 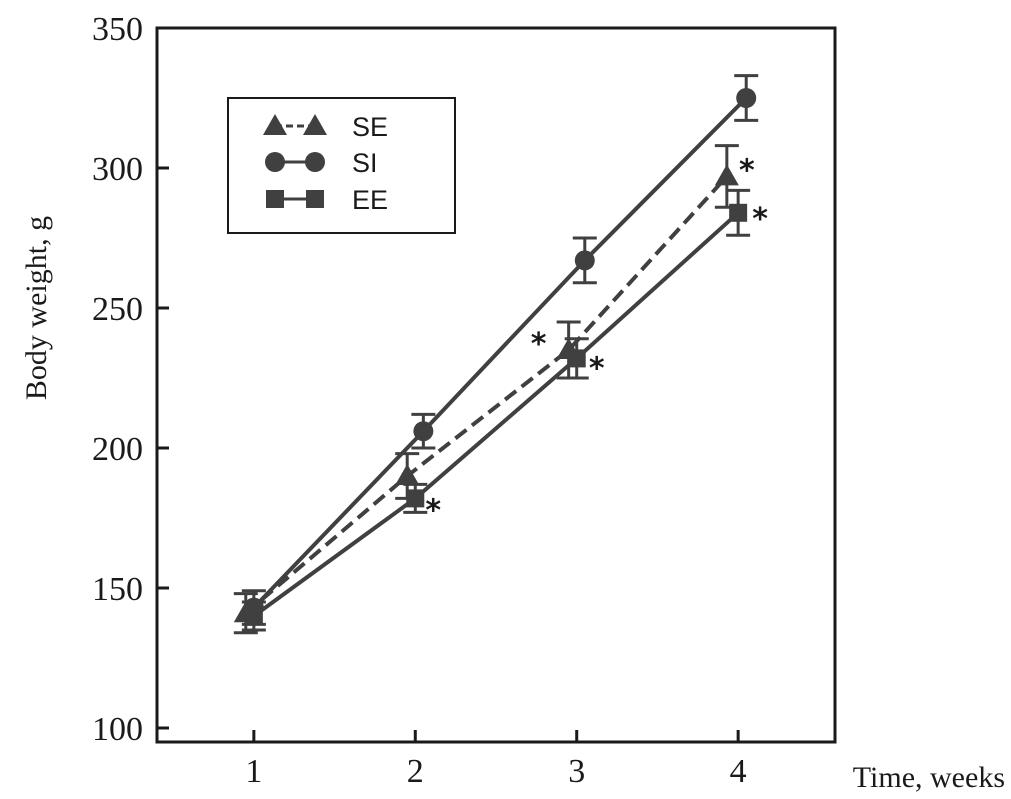 I want to click on legend-label-ee: EE, so click(x=370, y=200).